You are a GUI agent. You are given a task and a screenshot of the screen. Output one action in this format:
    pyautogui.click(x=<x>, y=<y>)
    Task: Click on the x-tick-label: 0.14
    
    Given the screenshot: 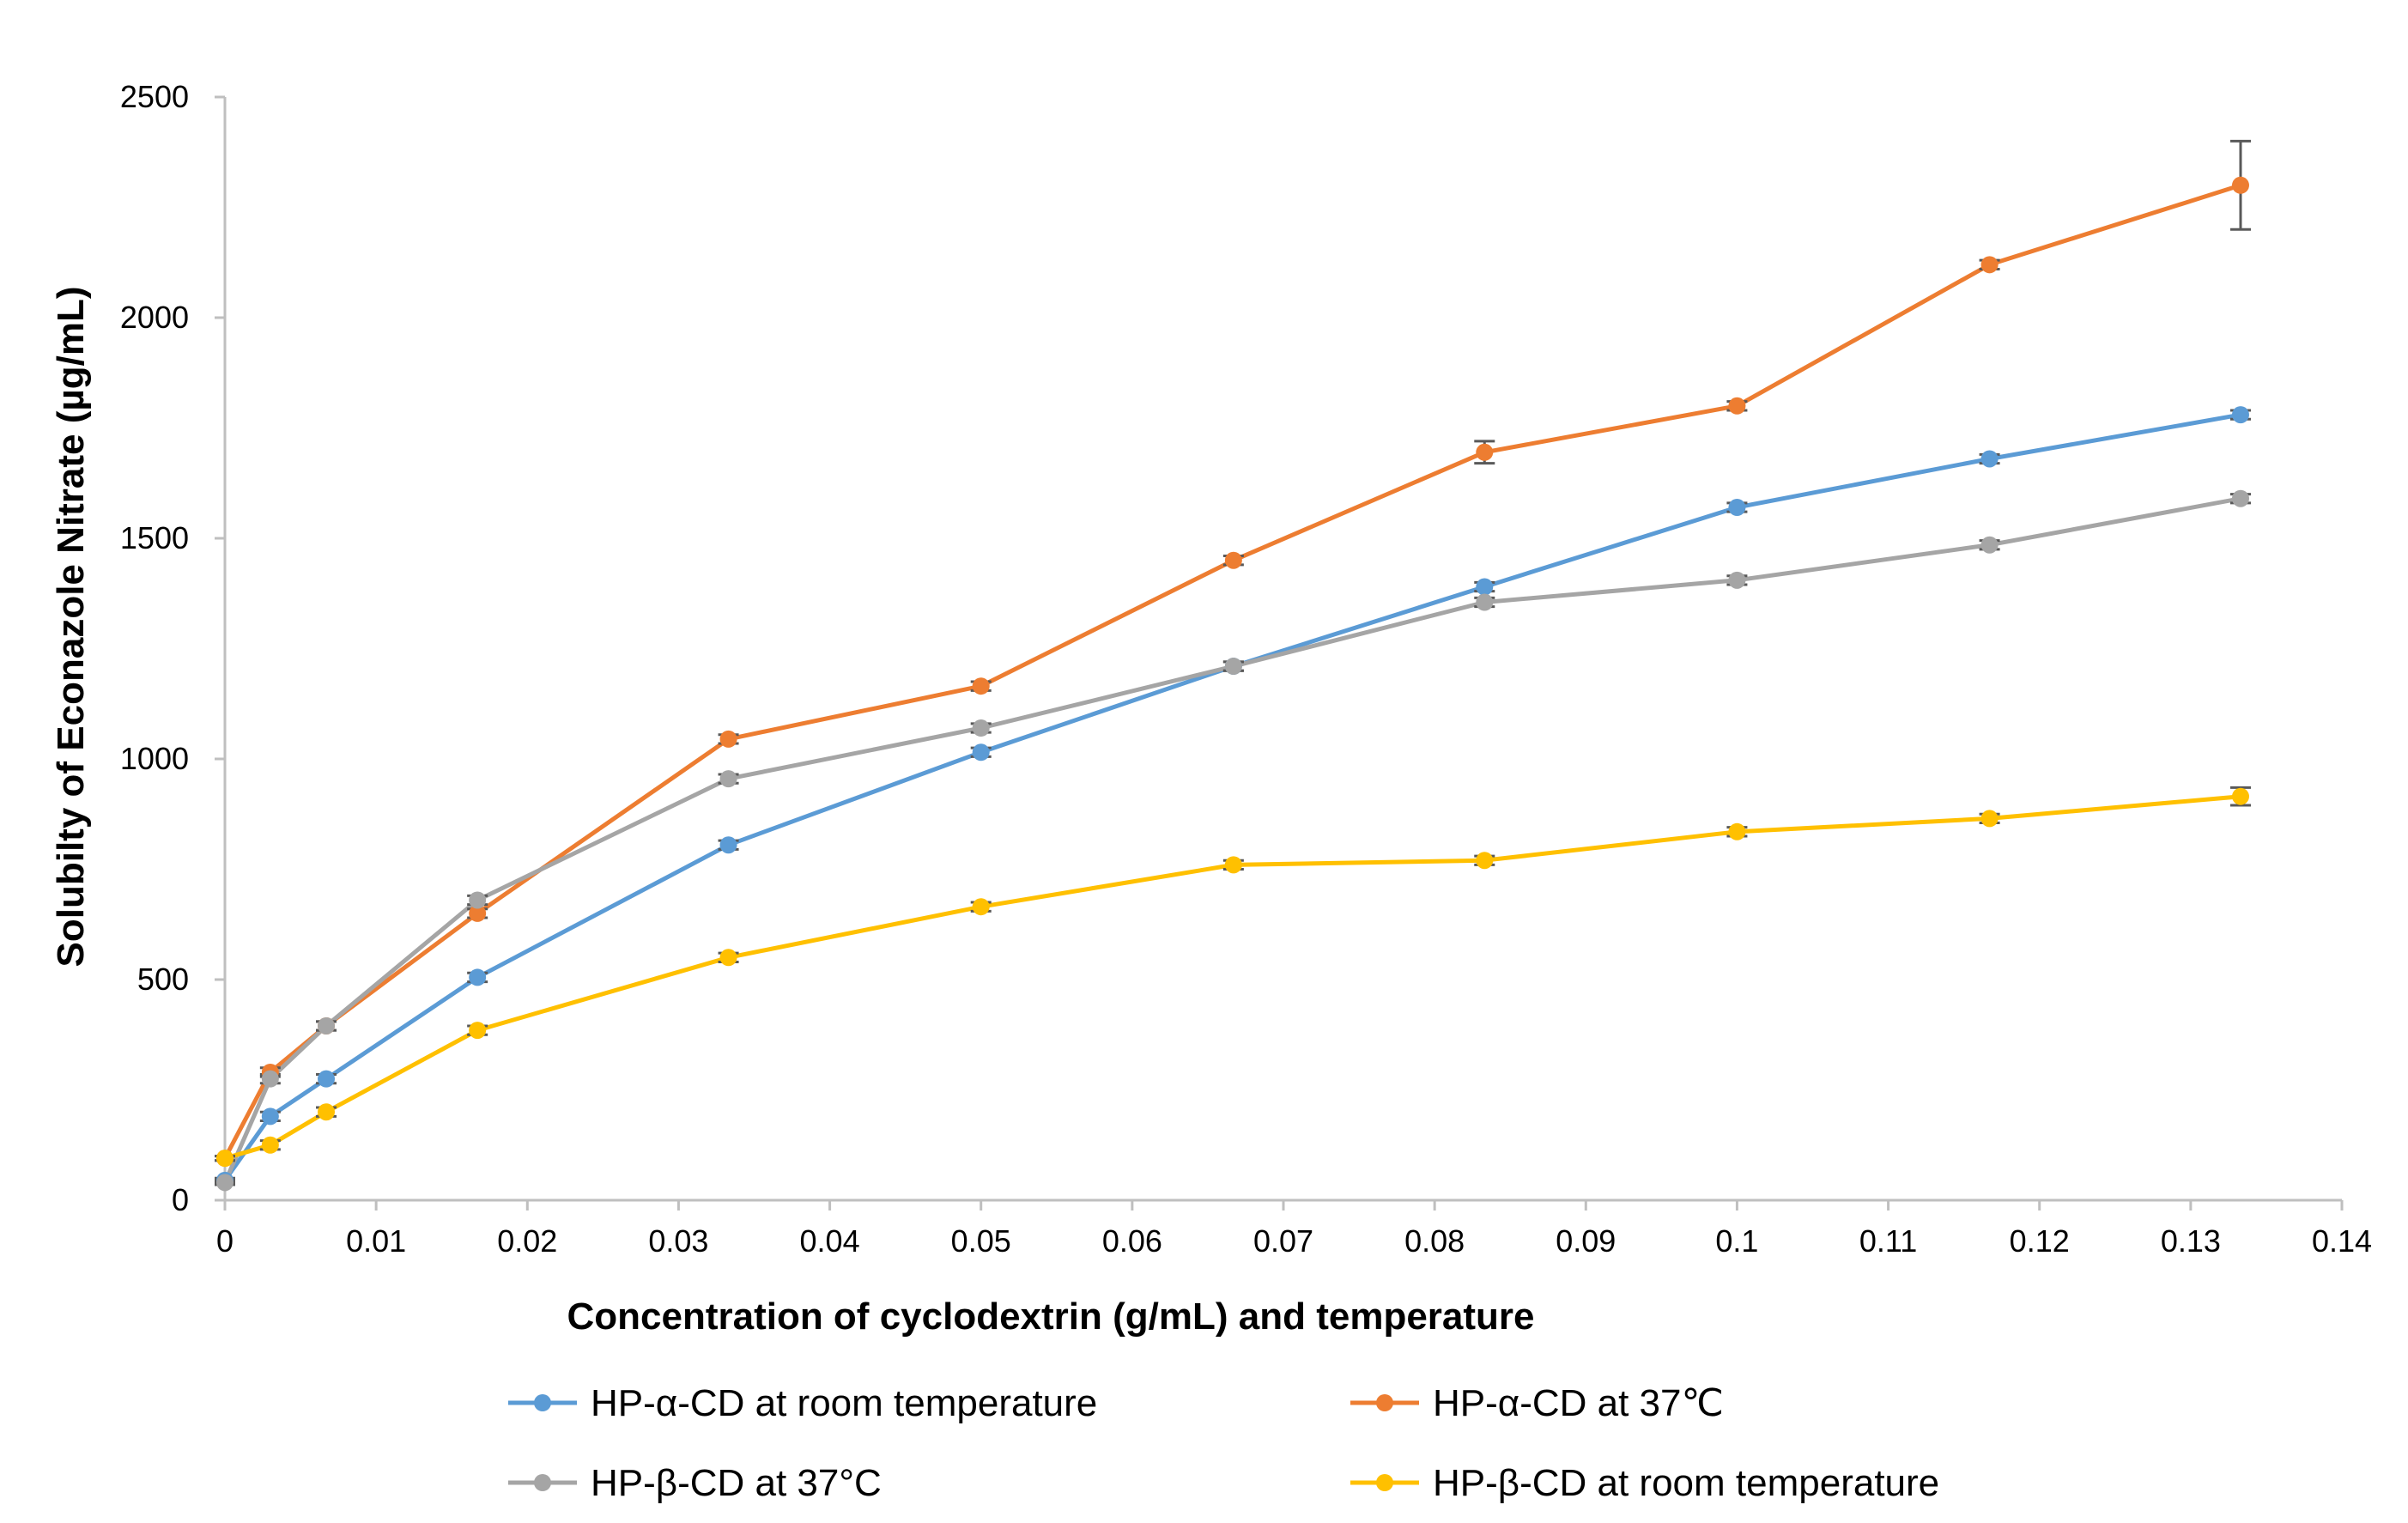 What is the action you would take?
    pyautogui.click(x=2342, y=1241)
    